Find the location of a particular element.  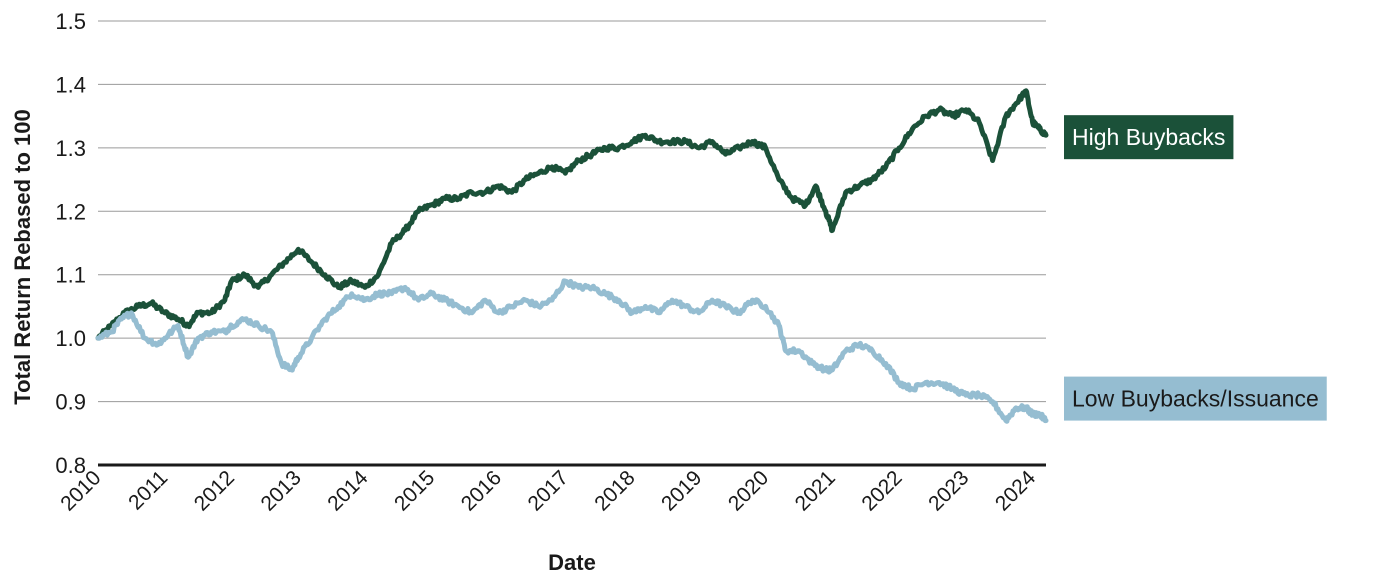

x-tick-label: 2014 is located at coordinates (348, 491).